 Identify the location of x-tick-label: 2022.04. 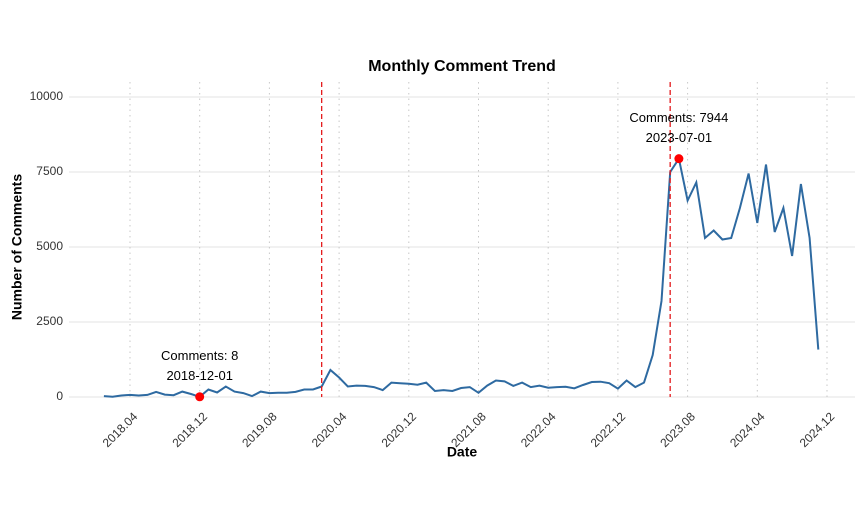
(538, 429).